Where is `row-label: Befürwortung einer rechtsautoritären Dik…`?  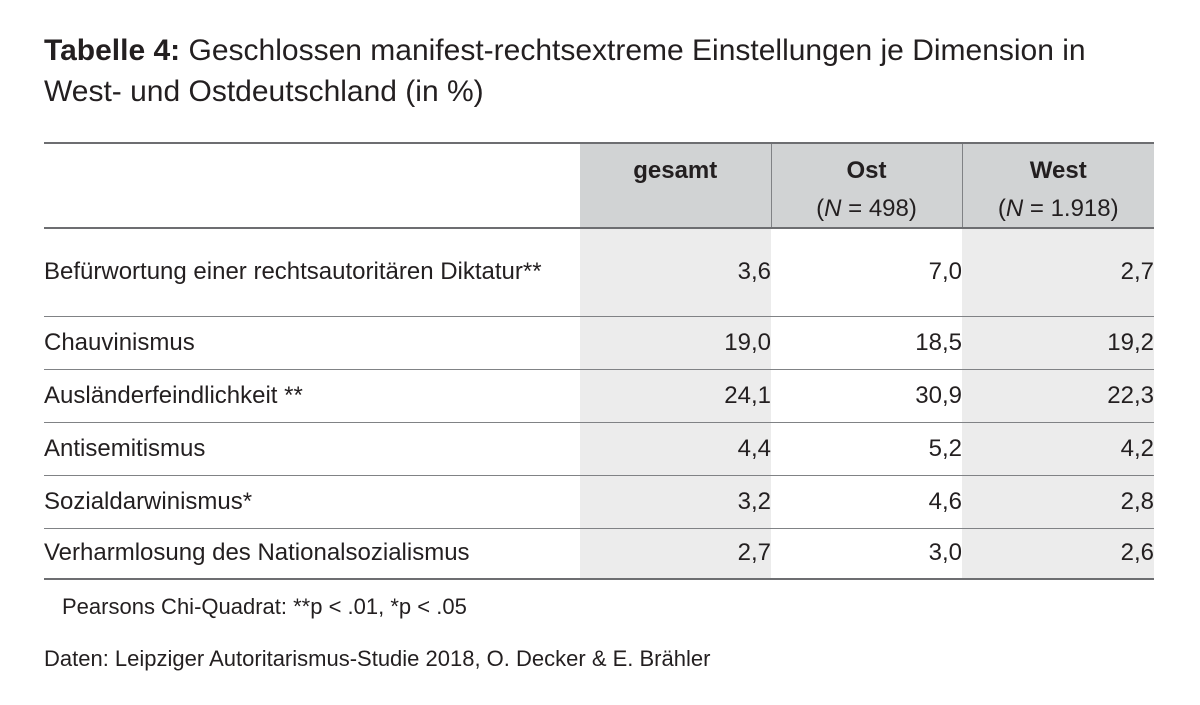 row-label: Befürwortung einer rechtsautoritären Dik… is located at coordinates (312, 272).